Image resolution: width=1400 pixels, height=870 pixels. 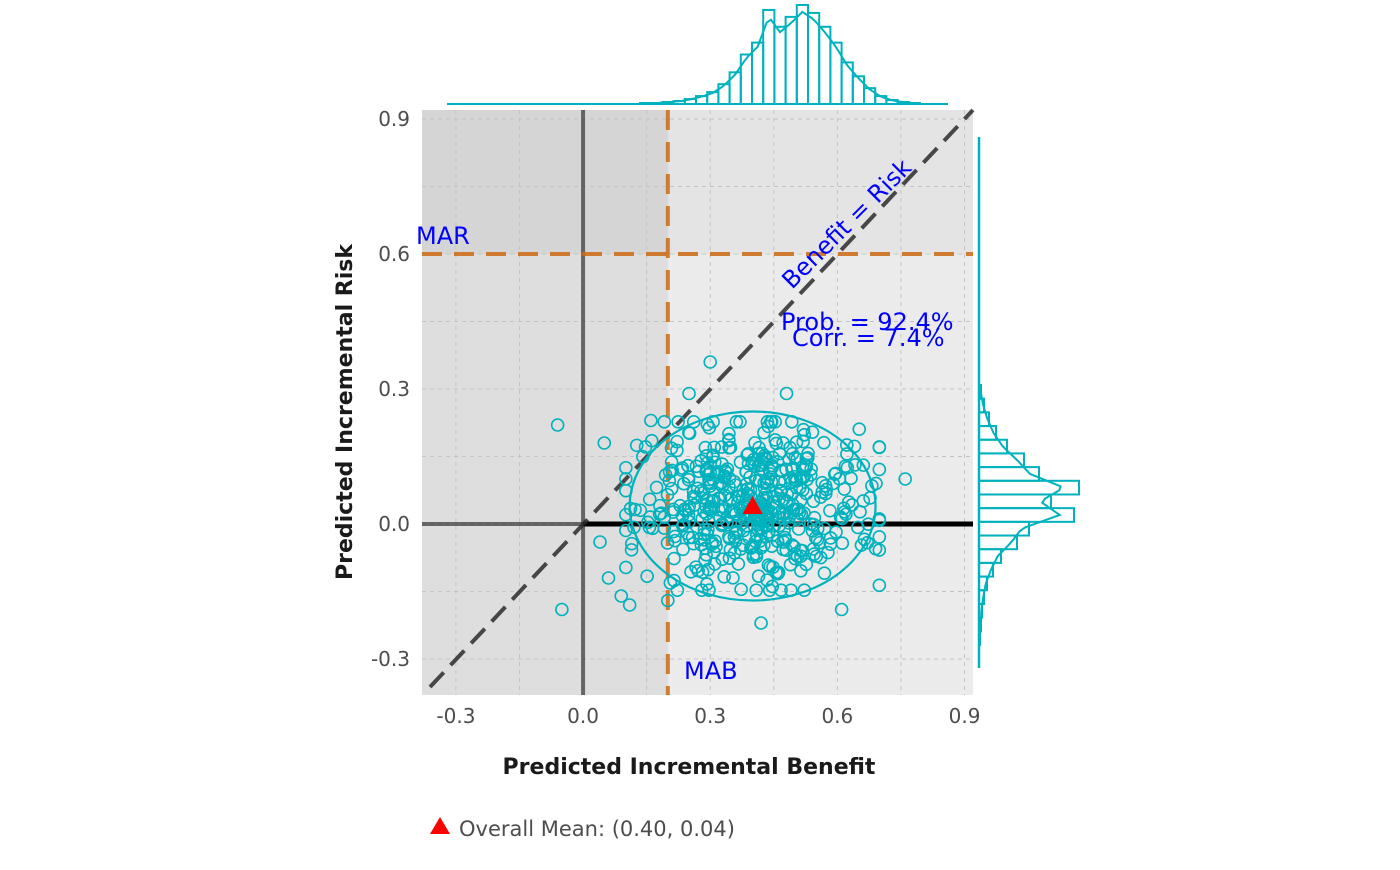 What do you see at coordinates (868, 338) in the screenshot?
I see `correlation-text: Corr. = 7.4%` at bounding box center [868, 338].